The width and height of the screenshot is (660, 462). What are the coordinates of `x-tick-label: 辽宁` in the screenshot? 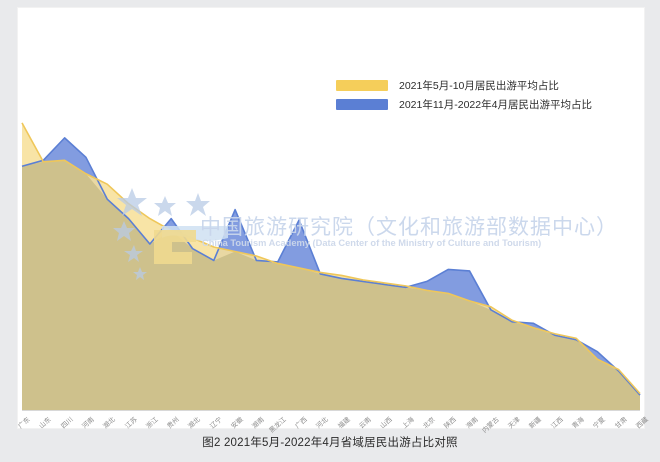 It's located at (216, 423).